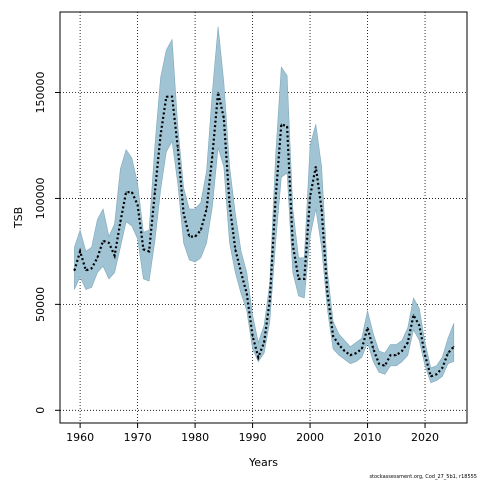 The height and width of the screenshot is (480, 480). What do you see at coordinates (40, 93) in the screenshot?
I see `y-tick-label: 150000` at bounding box center [40, 93].